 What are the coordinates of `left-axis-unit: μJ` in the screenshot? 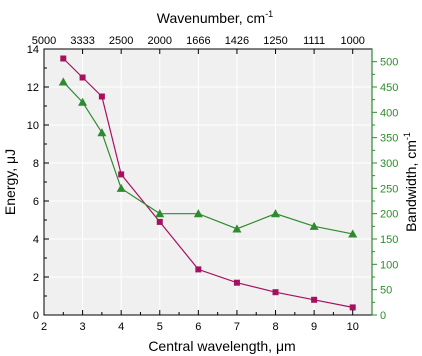 It's located at (10, 156).